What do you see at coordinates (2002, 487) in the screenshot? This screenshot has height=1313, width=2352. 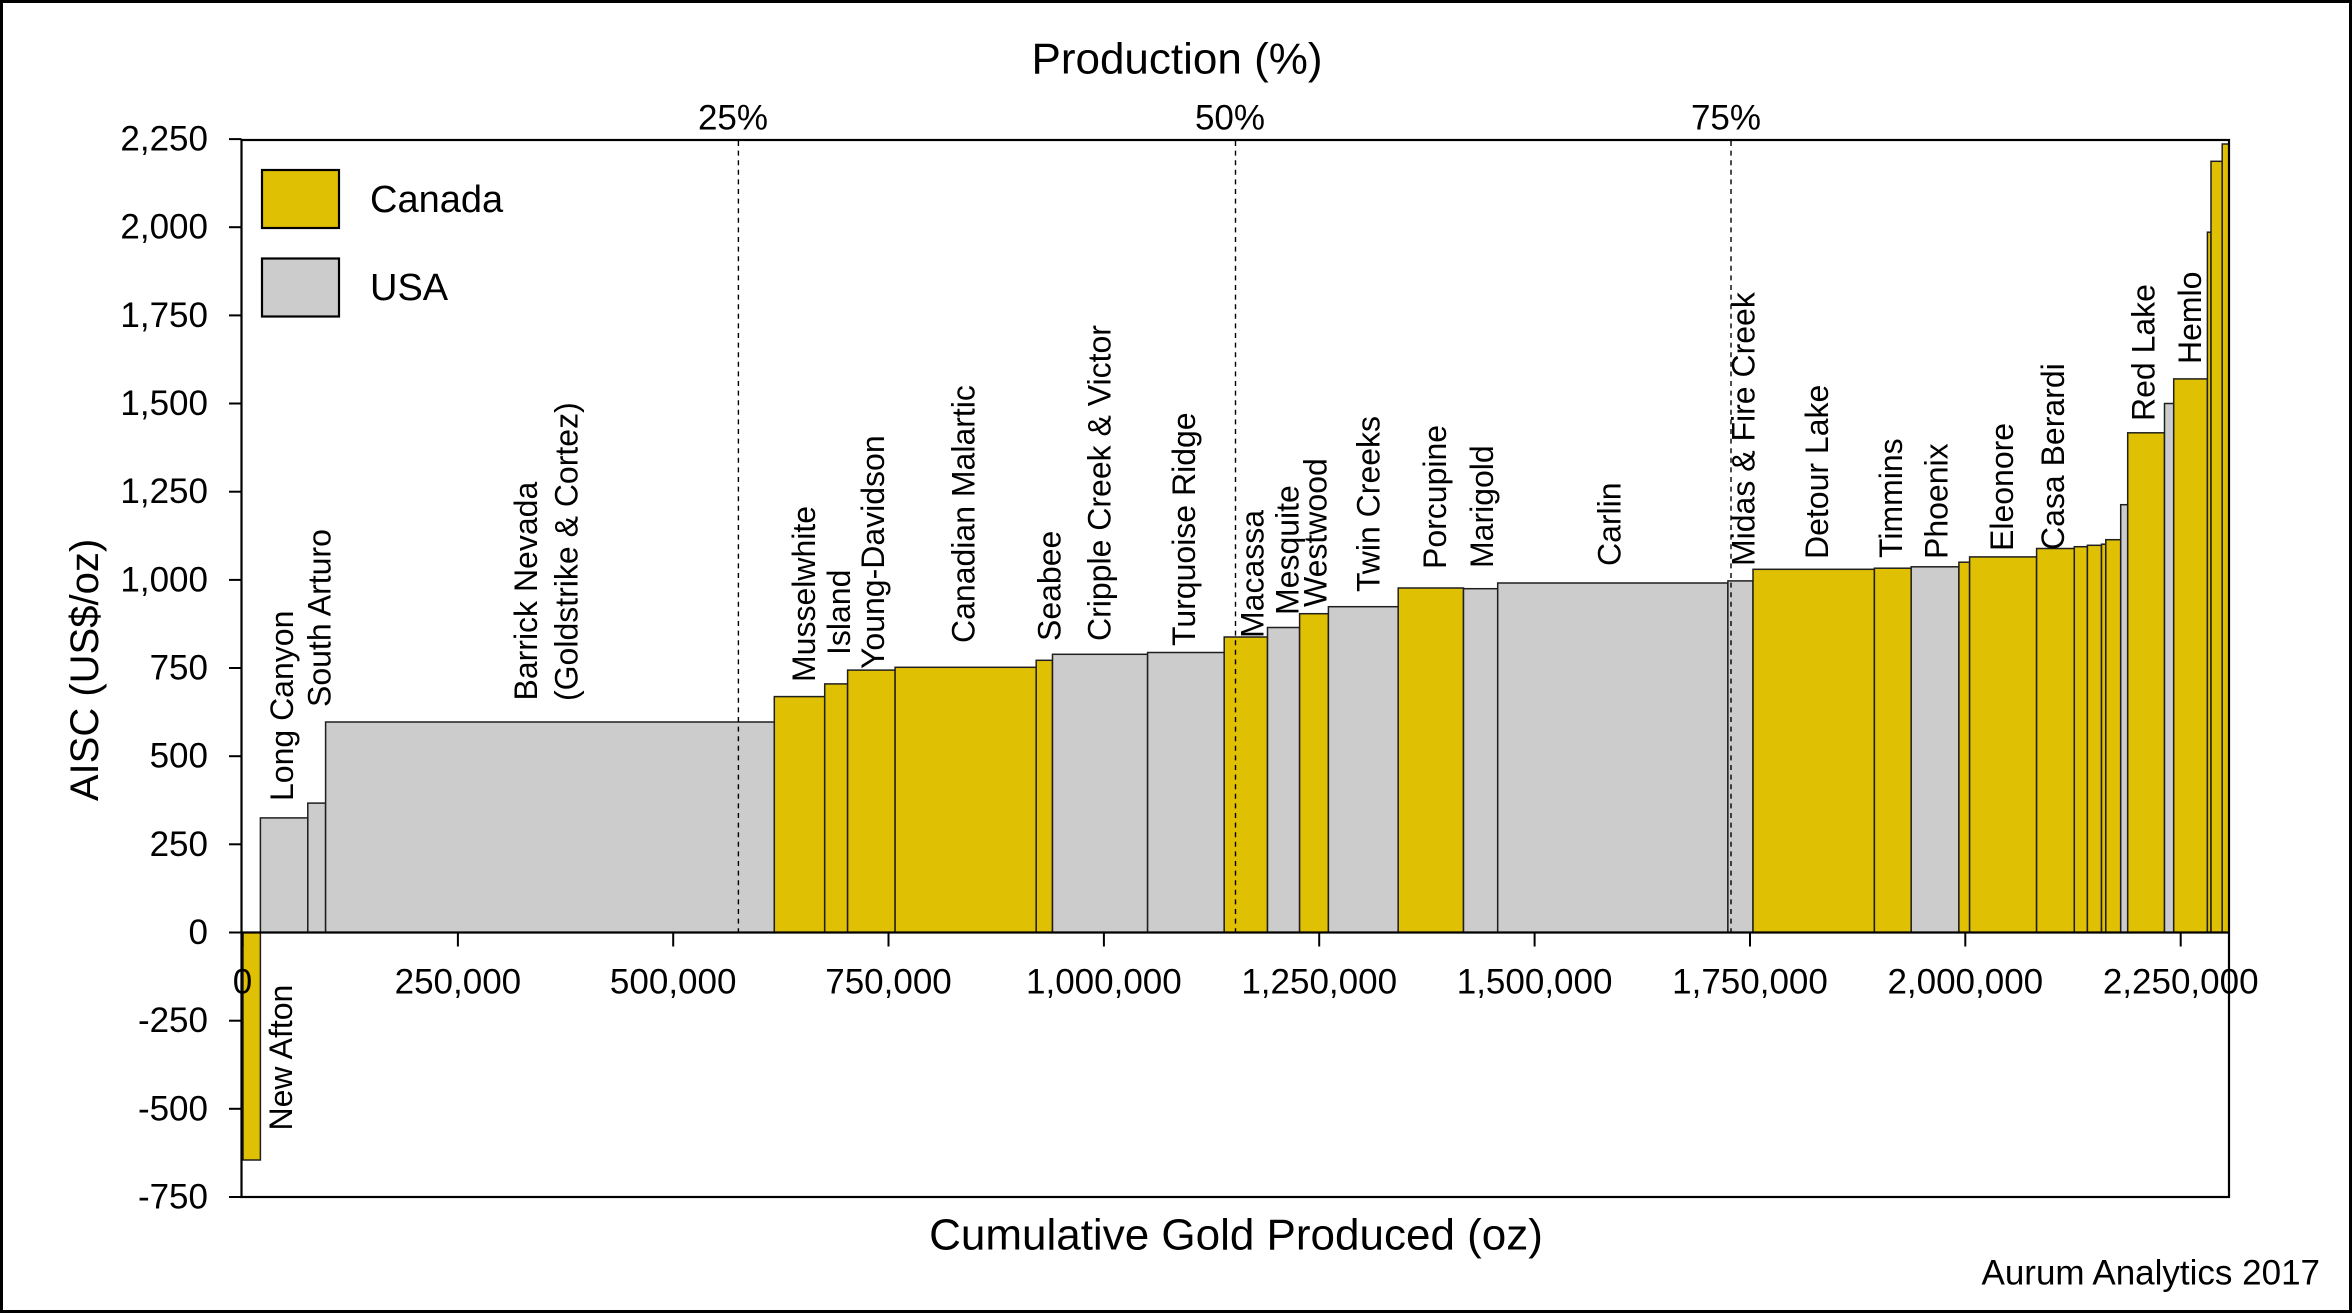 I see `svg-text: Eleonore` at bounding box center [2002, 487].